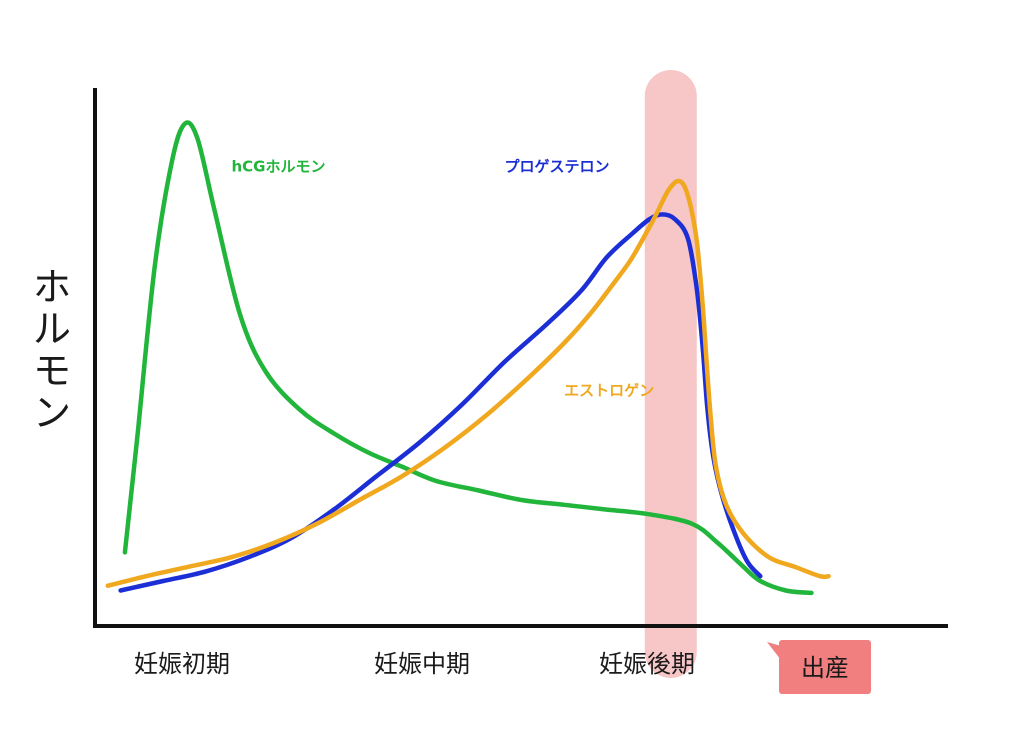 Image resolution: width=1024 pixels, height=737 pixels. I want to click on y-axis-label-char: ル, so click(52, 329).